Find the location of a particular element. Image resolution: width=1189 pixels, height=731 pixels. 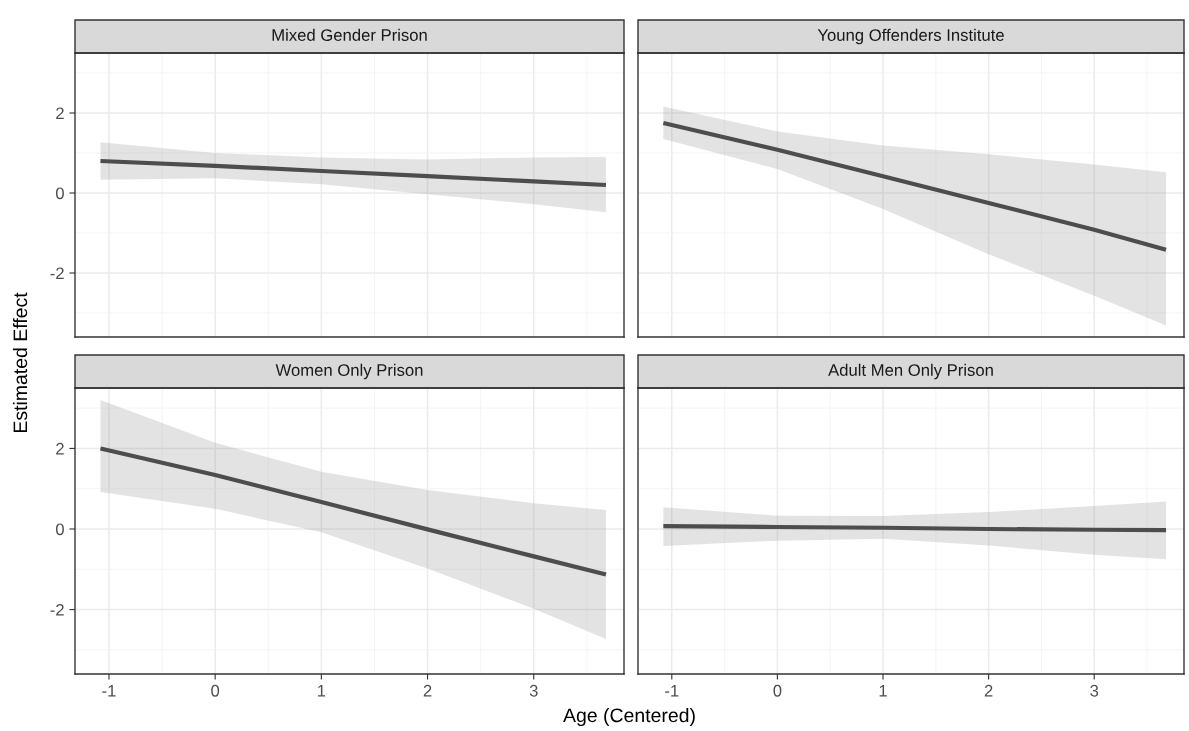

chart-title: Young Offenders Institute is located at coordinates (910, 36).